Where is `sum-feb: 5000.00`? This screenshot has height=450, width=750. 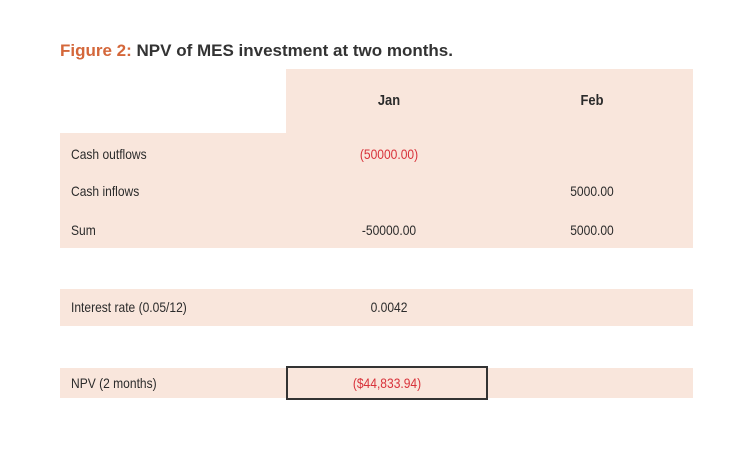
sum-feb: 5000.00 is located at coordinates (592, 230).